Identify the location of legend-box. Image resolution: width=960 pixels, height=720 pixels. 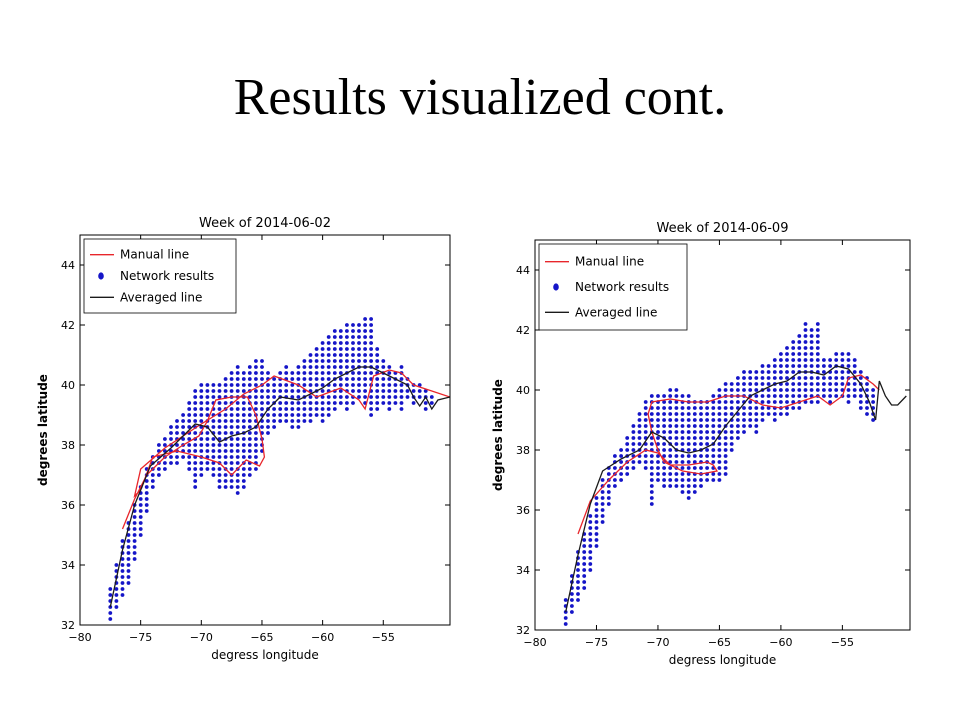
(613, 287).